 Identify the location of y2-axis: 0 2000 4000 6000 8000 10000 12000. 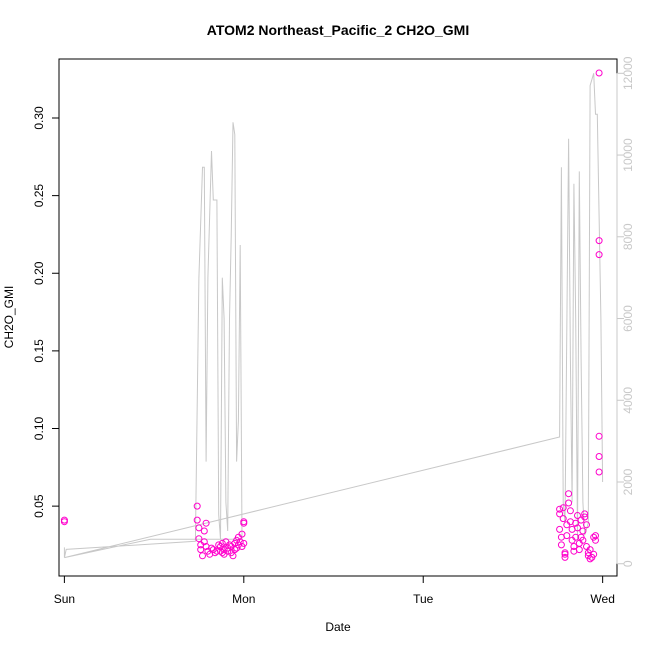
(625, 311).